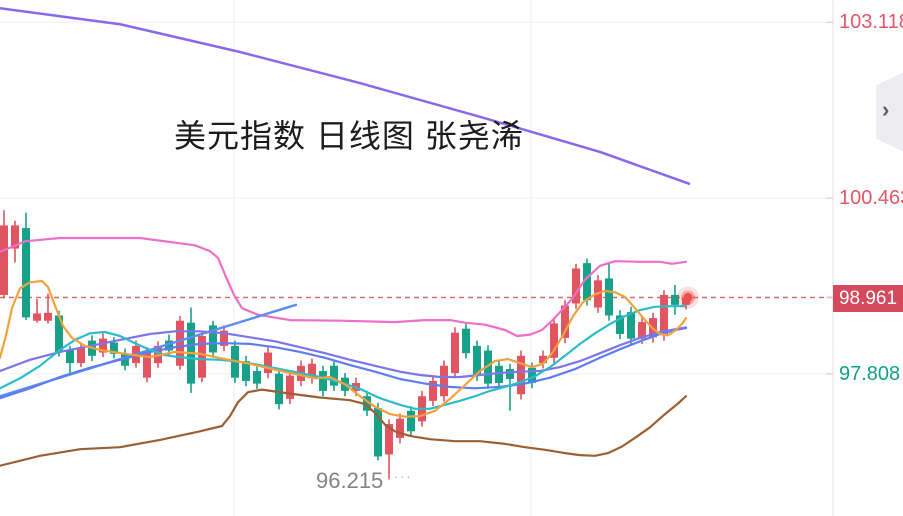 This screenshot has height=516, width=903. I want to click on axis-label-100: 100.463, so click(871, 198).